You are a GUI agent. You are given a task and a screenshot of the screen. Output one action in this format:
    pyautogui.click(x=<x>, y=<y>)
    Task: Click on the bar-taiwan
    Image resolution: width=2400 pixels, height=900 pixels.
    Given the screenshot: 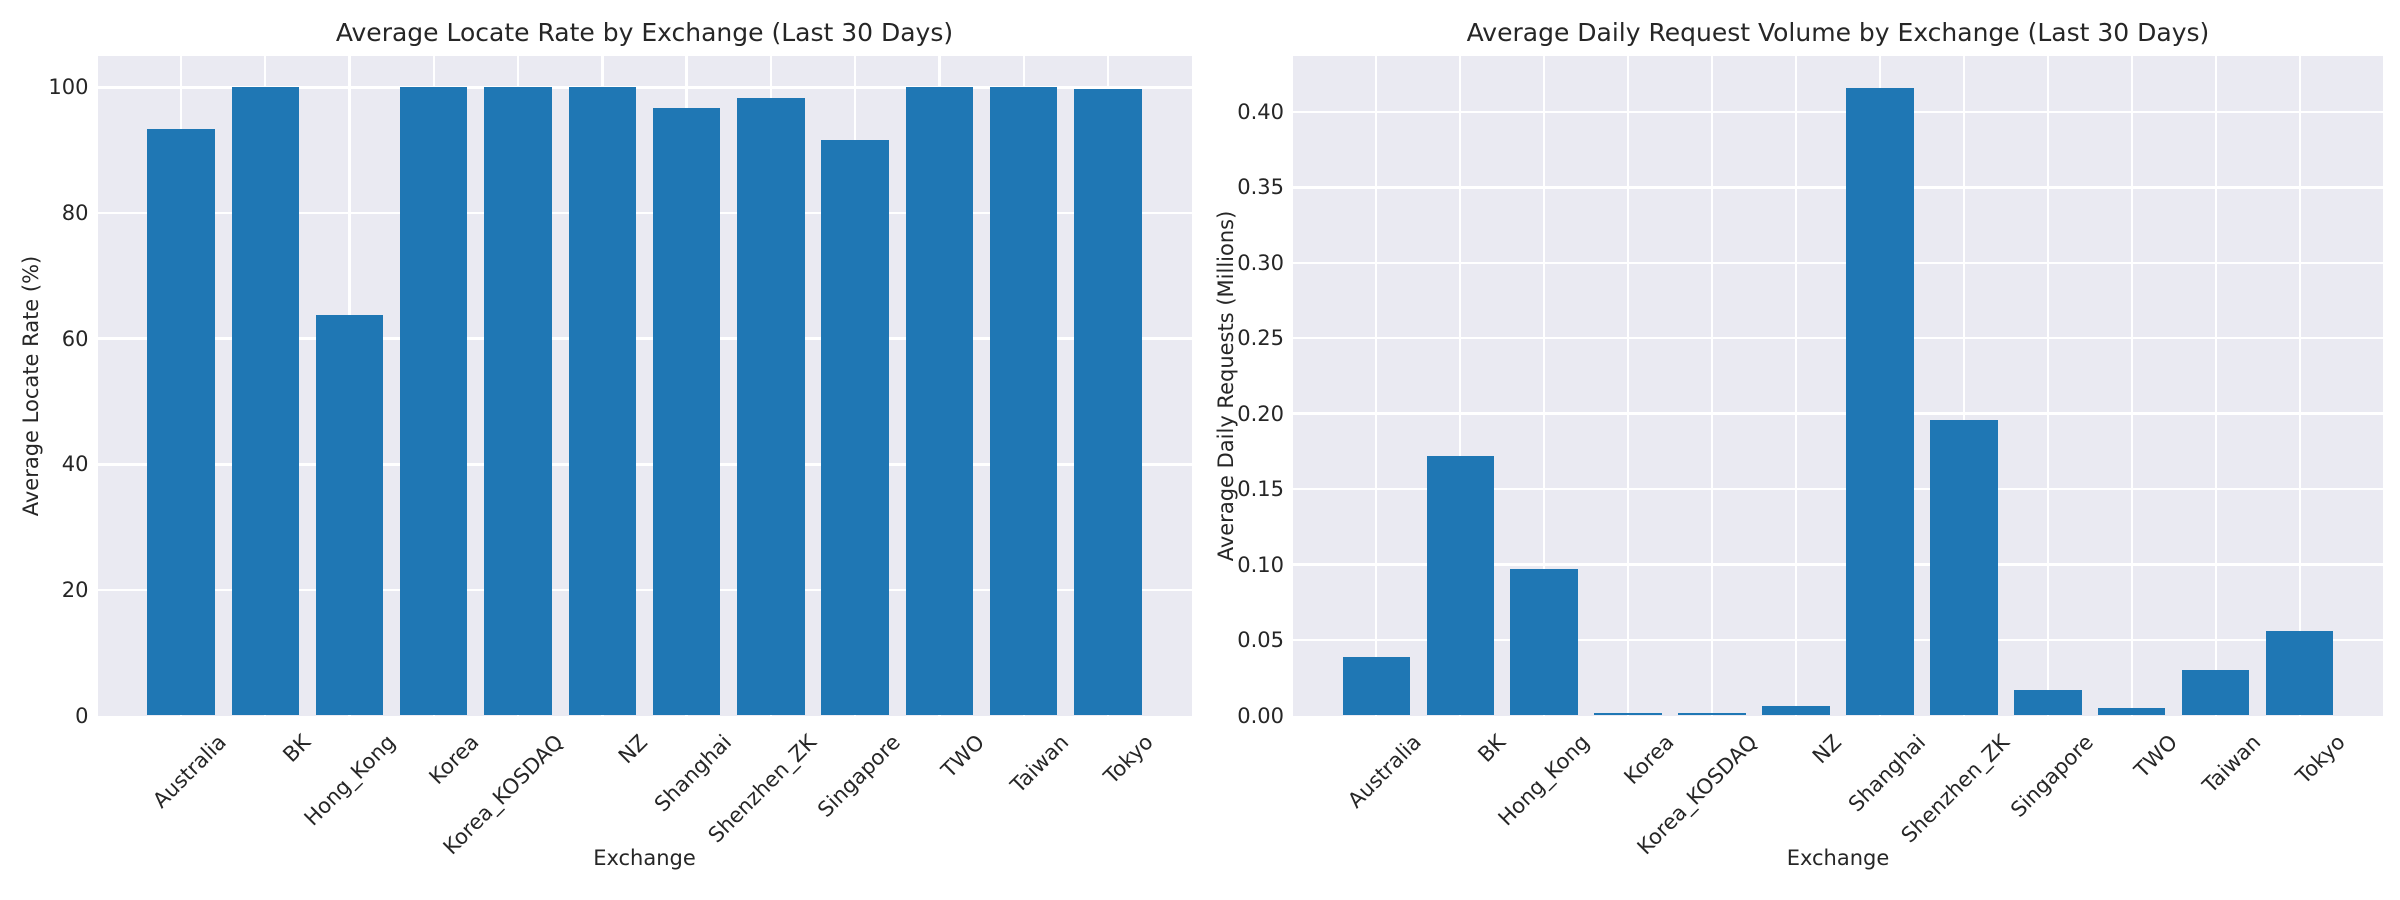 What is the action you would take?
    pyautogui.click(x=1024, y=401)
    